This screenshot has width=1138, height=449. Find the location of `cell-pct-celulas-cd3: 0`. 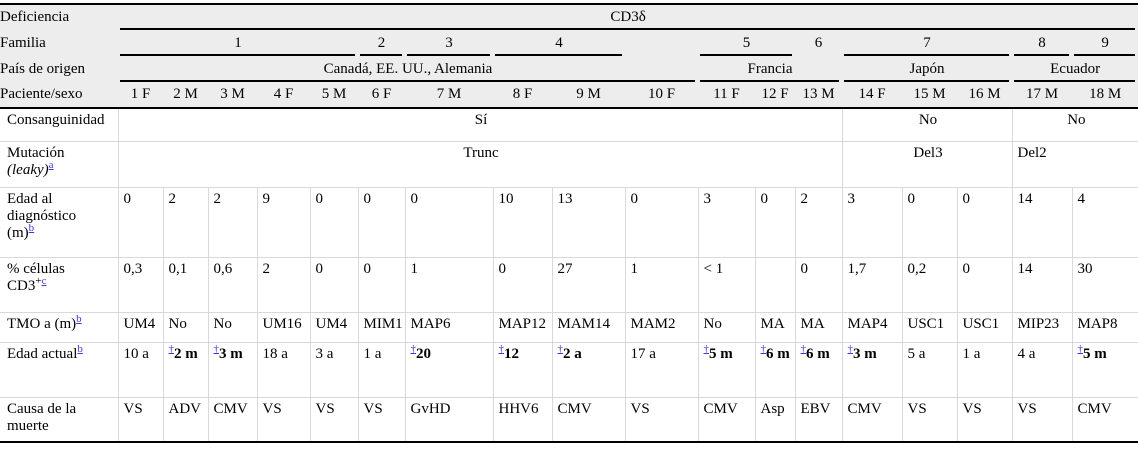

cell-pct-celulas-cd3: 0 is located at coordinates (818, 284).